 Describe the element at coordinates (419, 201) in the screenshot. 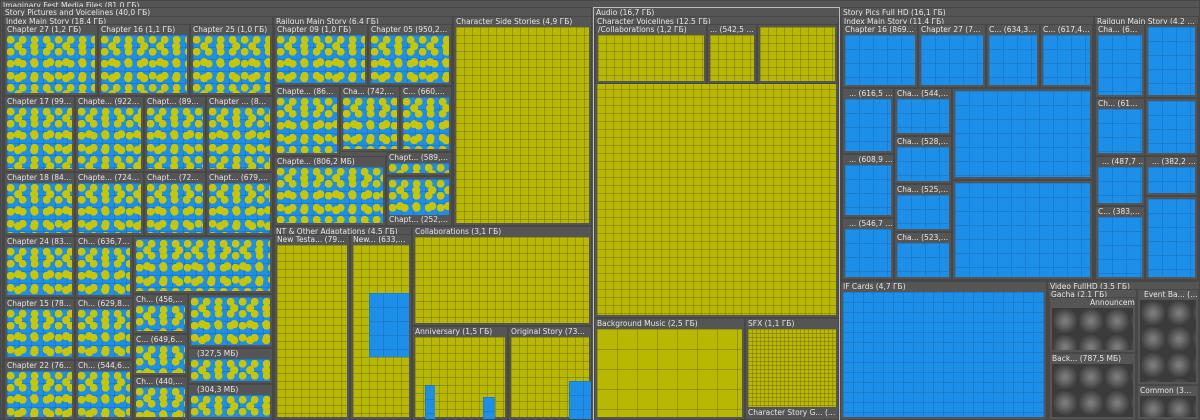

I see `railgun-chapter-folder: Chapt... (252,5 МБ)` at that location.